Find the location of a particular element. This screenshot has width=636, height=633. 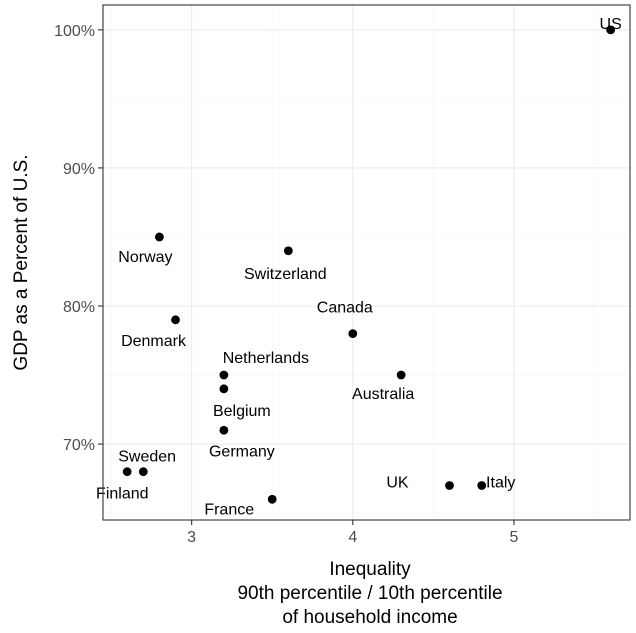

point-label: Denmark is located at coordinates (154, 341).